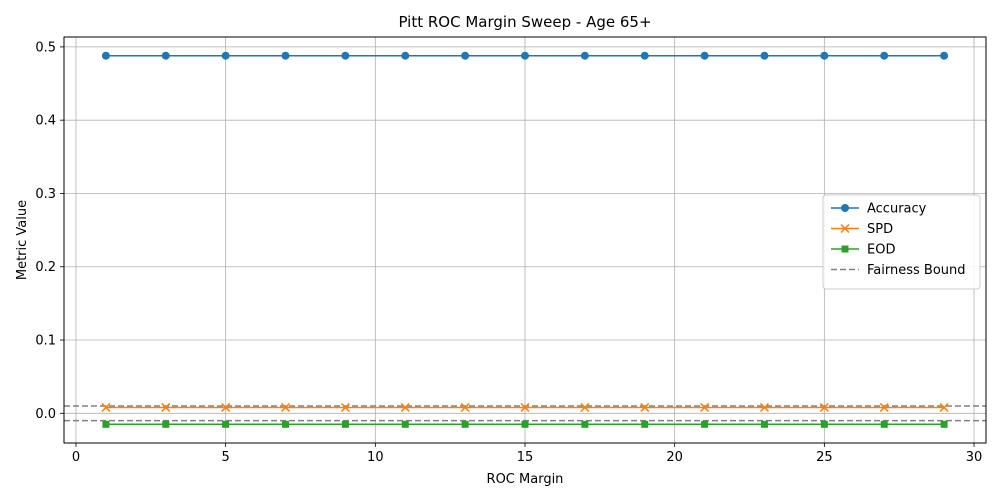 This screenshot has width=1000, height=500. I want to click on legend: Accuracy SPD EOD Fairness Bound, so click(901, 242).